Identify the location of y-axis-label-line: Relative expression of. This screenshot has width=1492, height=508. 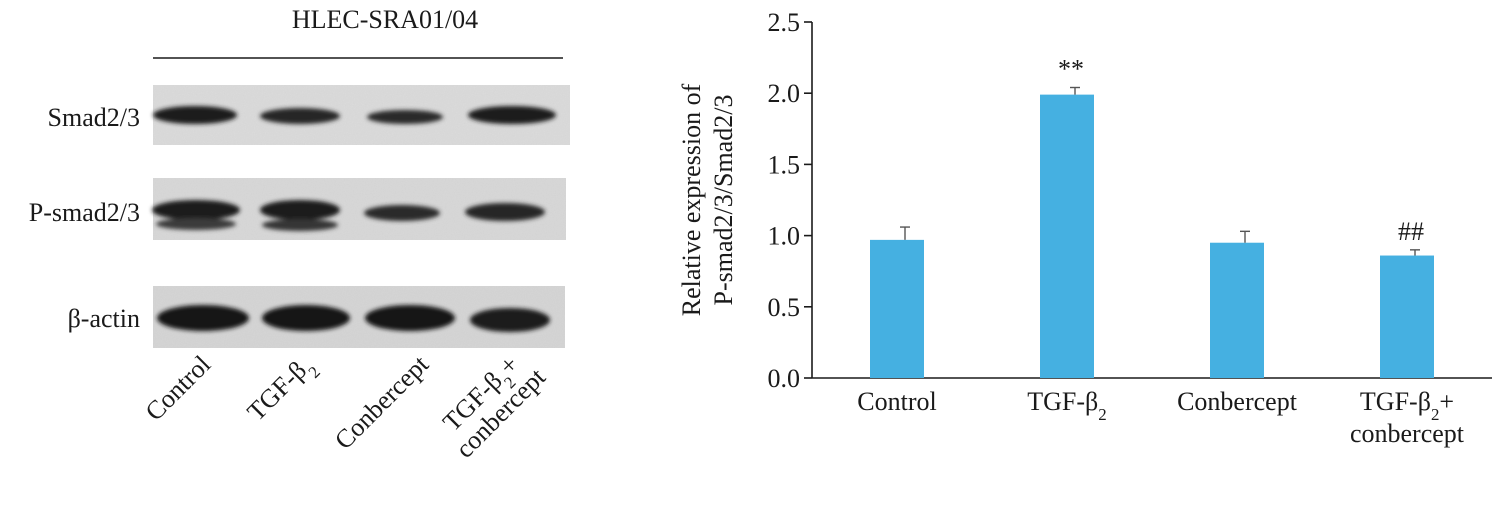
(691, 199).